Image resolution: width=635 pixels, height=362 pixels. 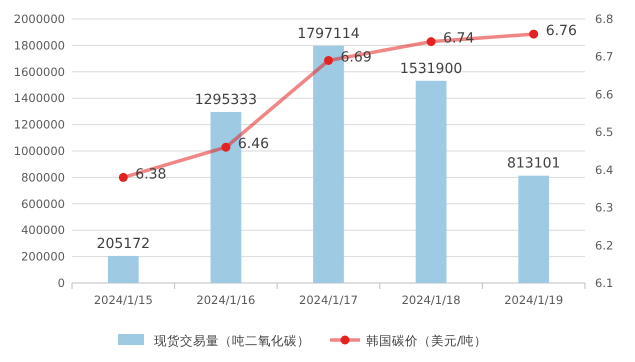 What do you see at coordinates (123, 244) in the screenshot?
I see `data-label: 205172` at bounding box center [123, 244].